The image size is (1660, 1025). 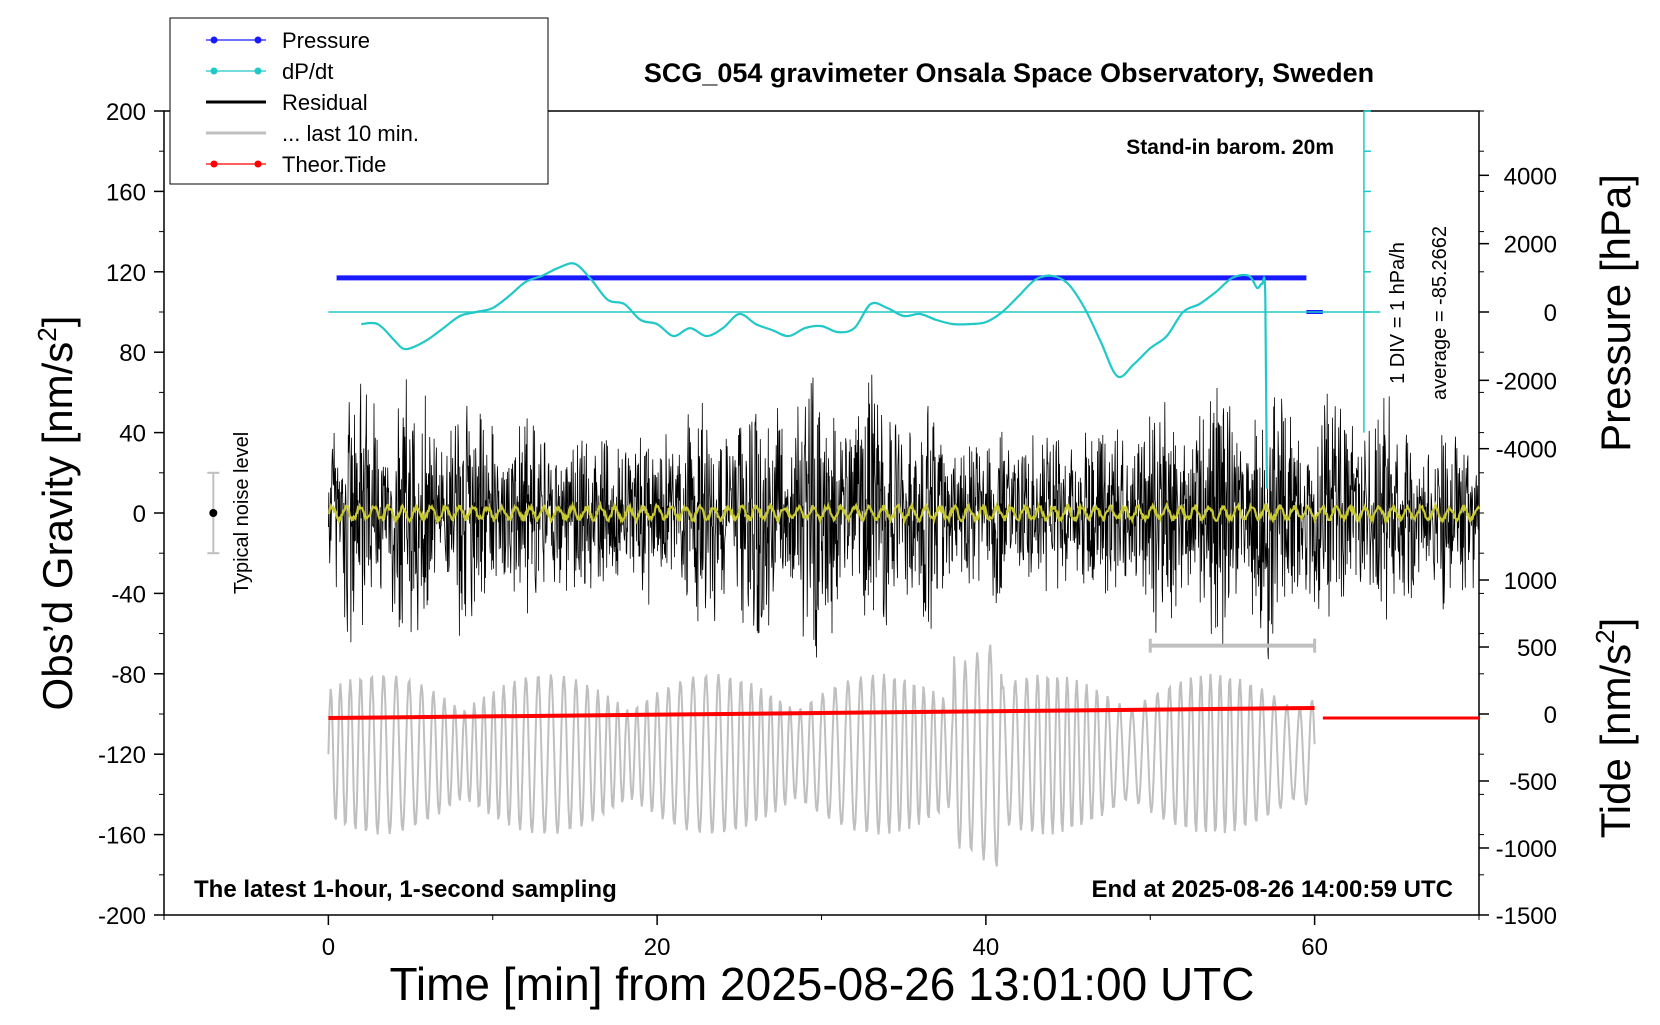 I want to click on x-tick-label: 0, so click(x=328, y=947).